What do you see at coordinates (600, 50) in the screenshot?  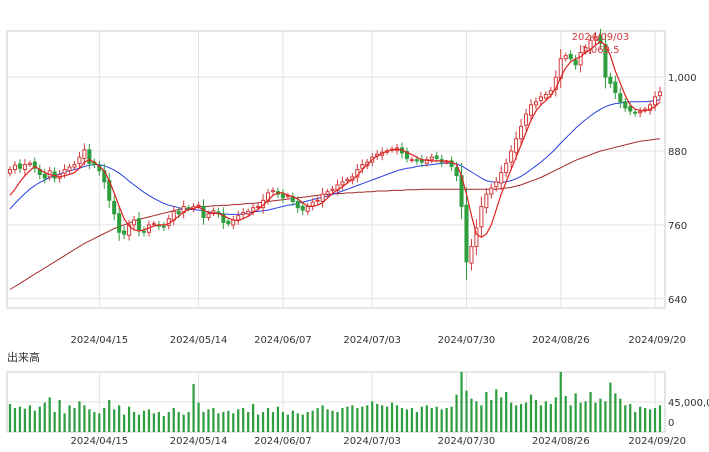 I see `peak-annotation-value: 1,069.5` at bounding box center [600, 50].